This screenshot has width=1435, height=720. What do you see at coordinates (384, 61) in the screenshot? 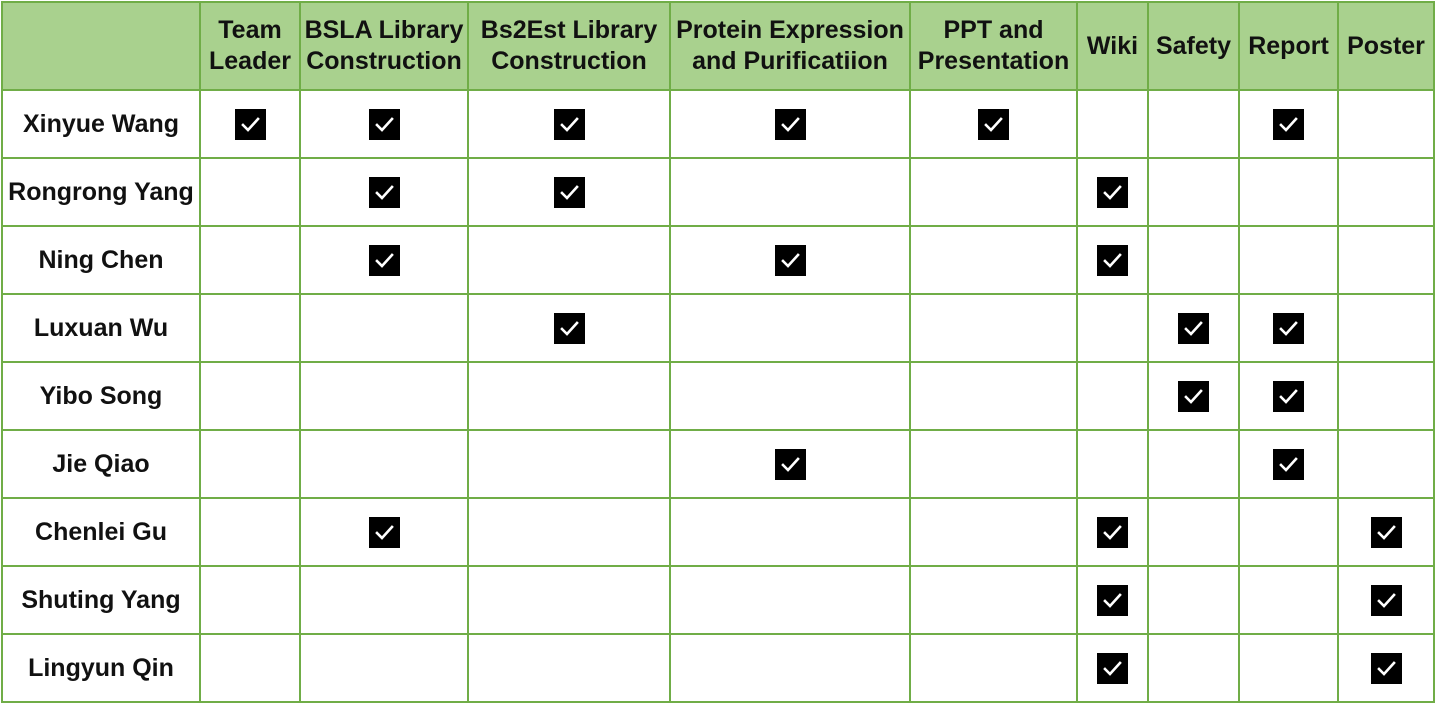
I see `column-header-line: Construction` at bounding box center [384, 61].